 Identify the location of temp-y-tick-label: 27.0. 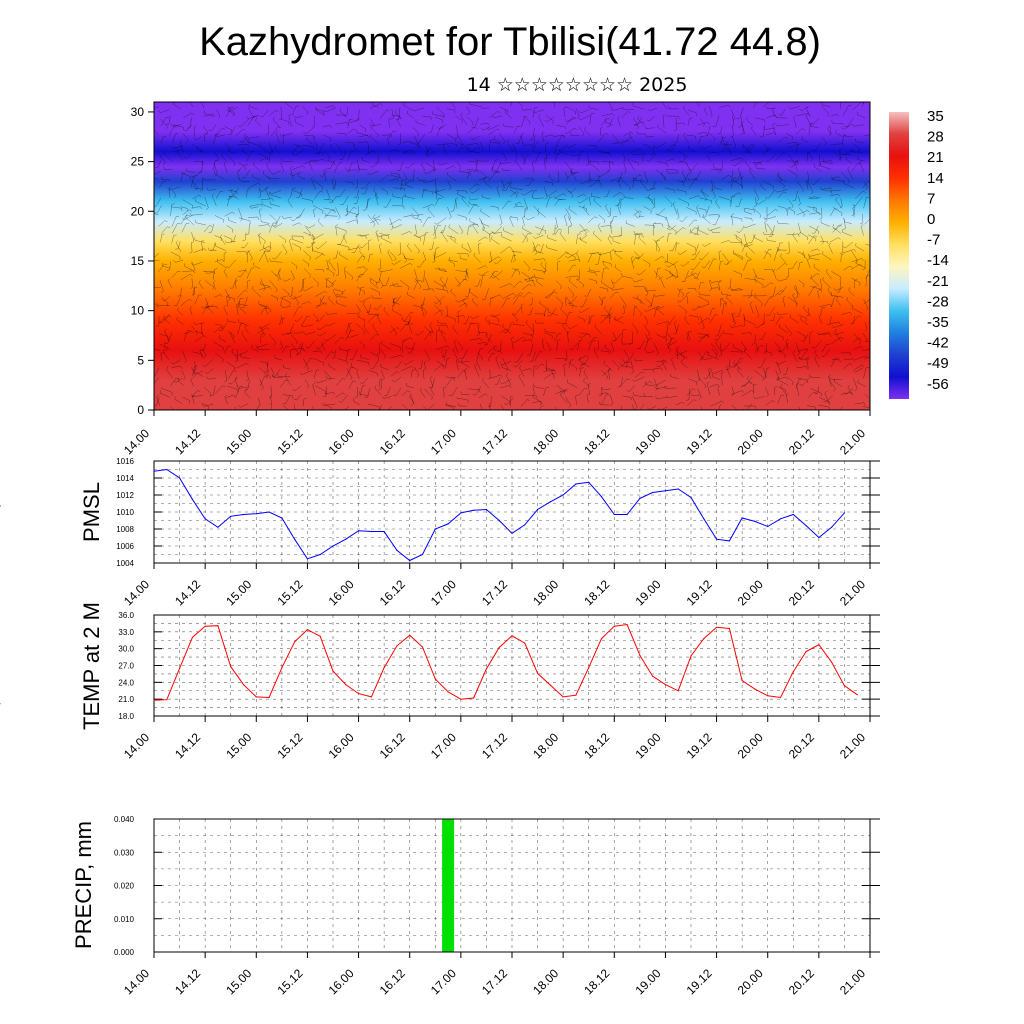
(126, 666).